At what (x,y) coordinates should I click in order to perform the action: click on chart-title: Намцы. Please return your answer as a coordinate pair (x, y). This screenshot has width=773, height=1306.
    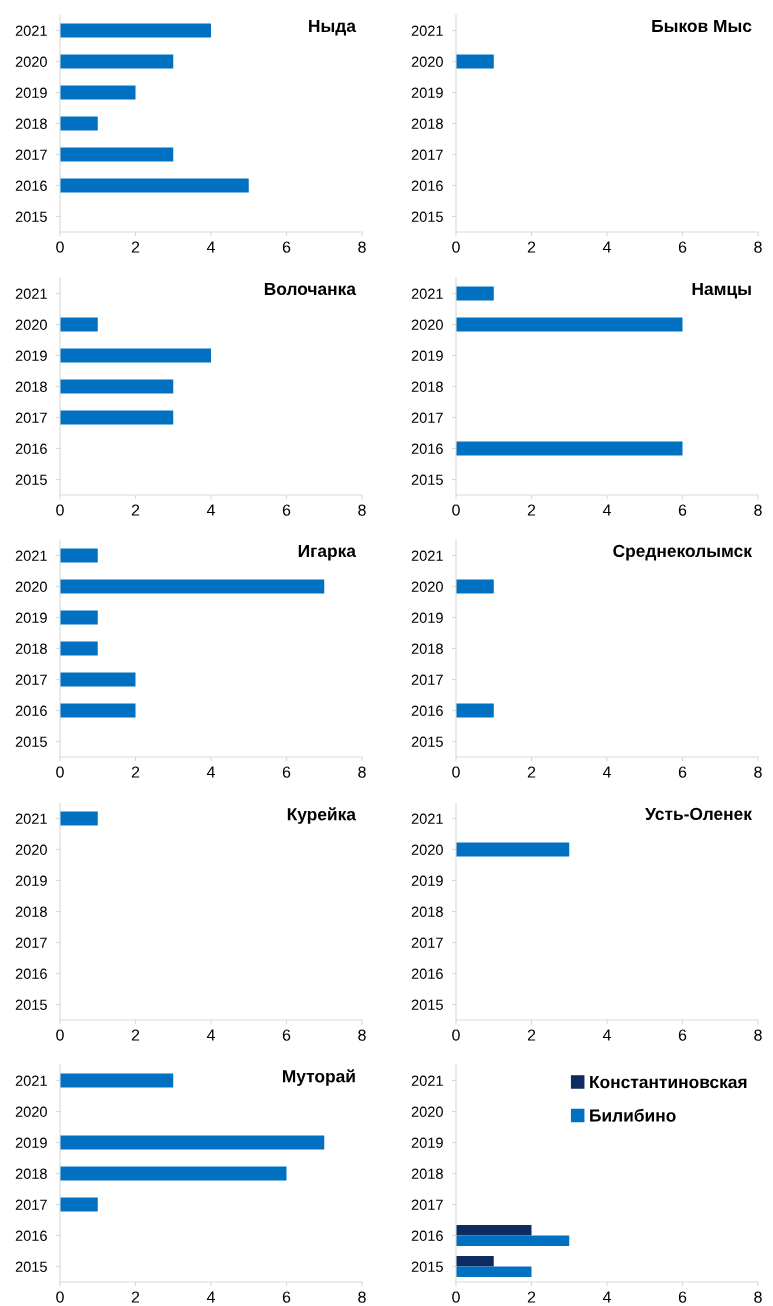
    Looking at the image, I should click on (721, 290).